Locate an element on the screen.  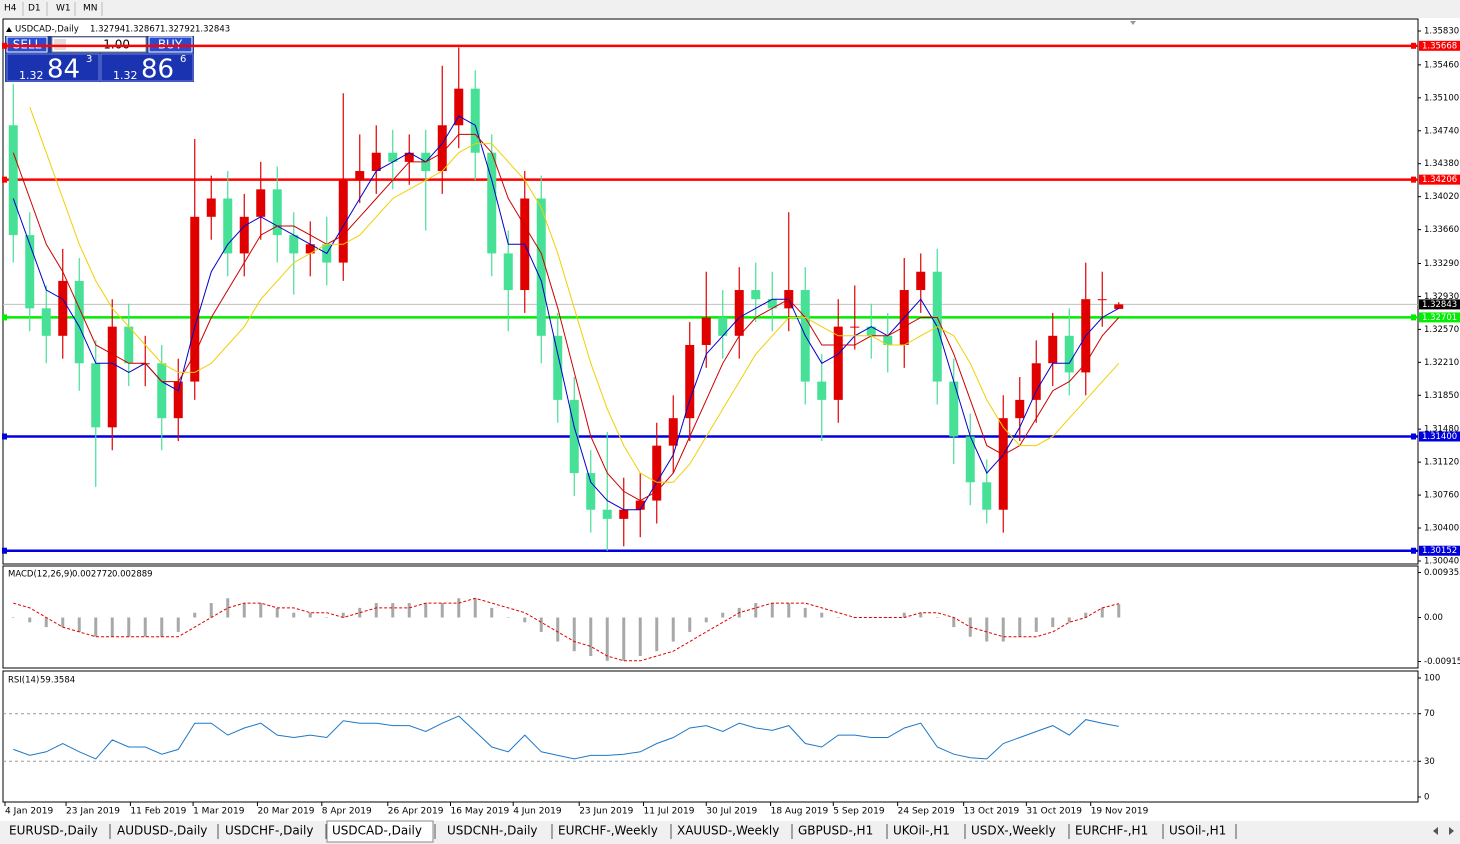
x-tick-label: 11 Feb 2019 is located at coordinates (158, 812).